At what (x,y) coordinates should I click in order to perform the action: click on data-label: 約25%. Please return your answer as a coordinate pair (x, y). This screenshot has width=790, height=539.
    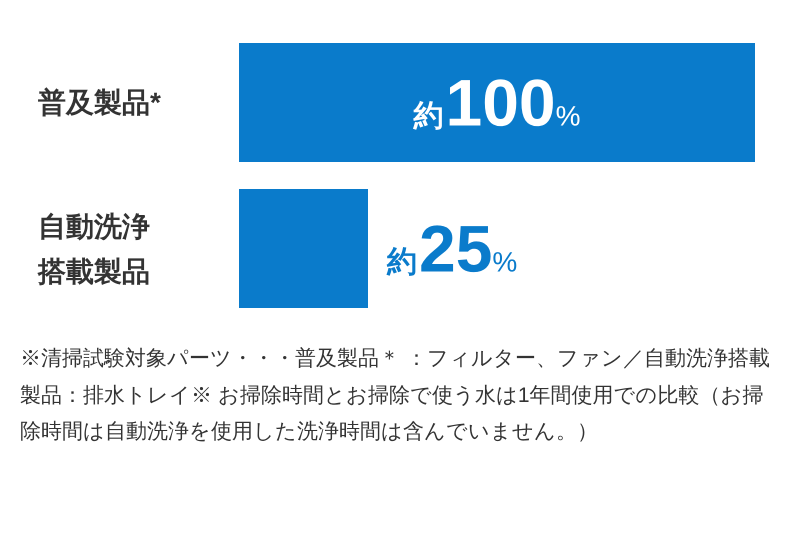
    Looking at the image, I should click on (452, 249).